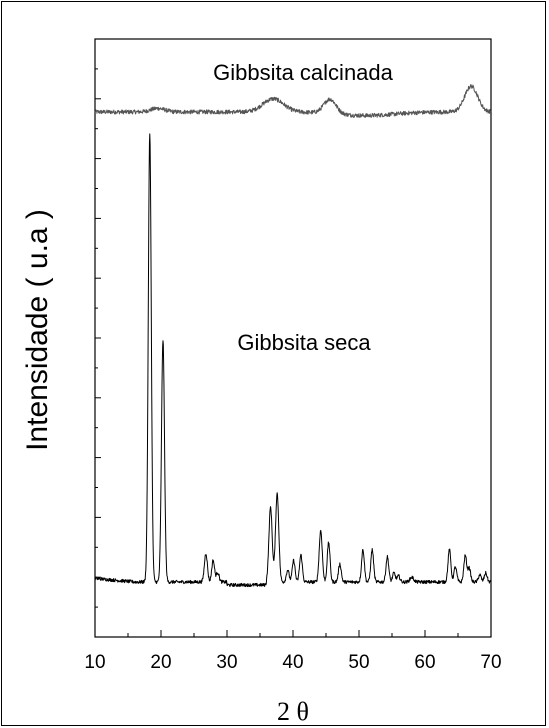  Describe the element at coordinates (94, 662) in the screenshot. I see `x-tick-label-10: 10` at that location.